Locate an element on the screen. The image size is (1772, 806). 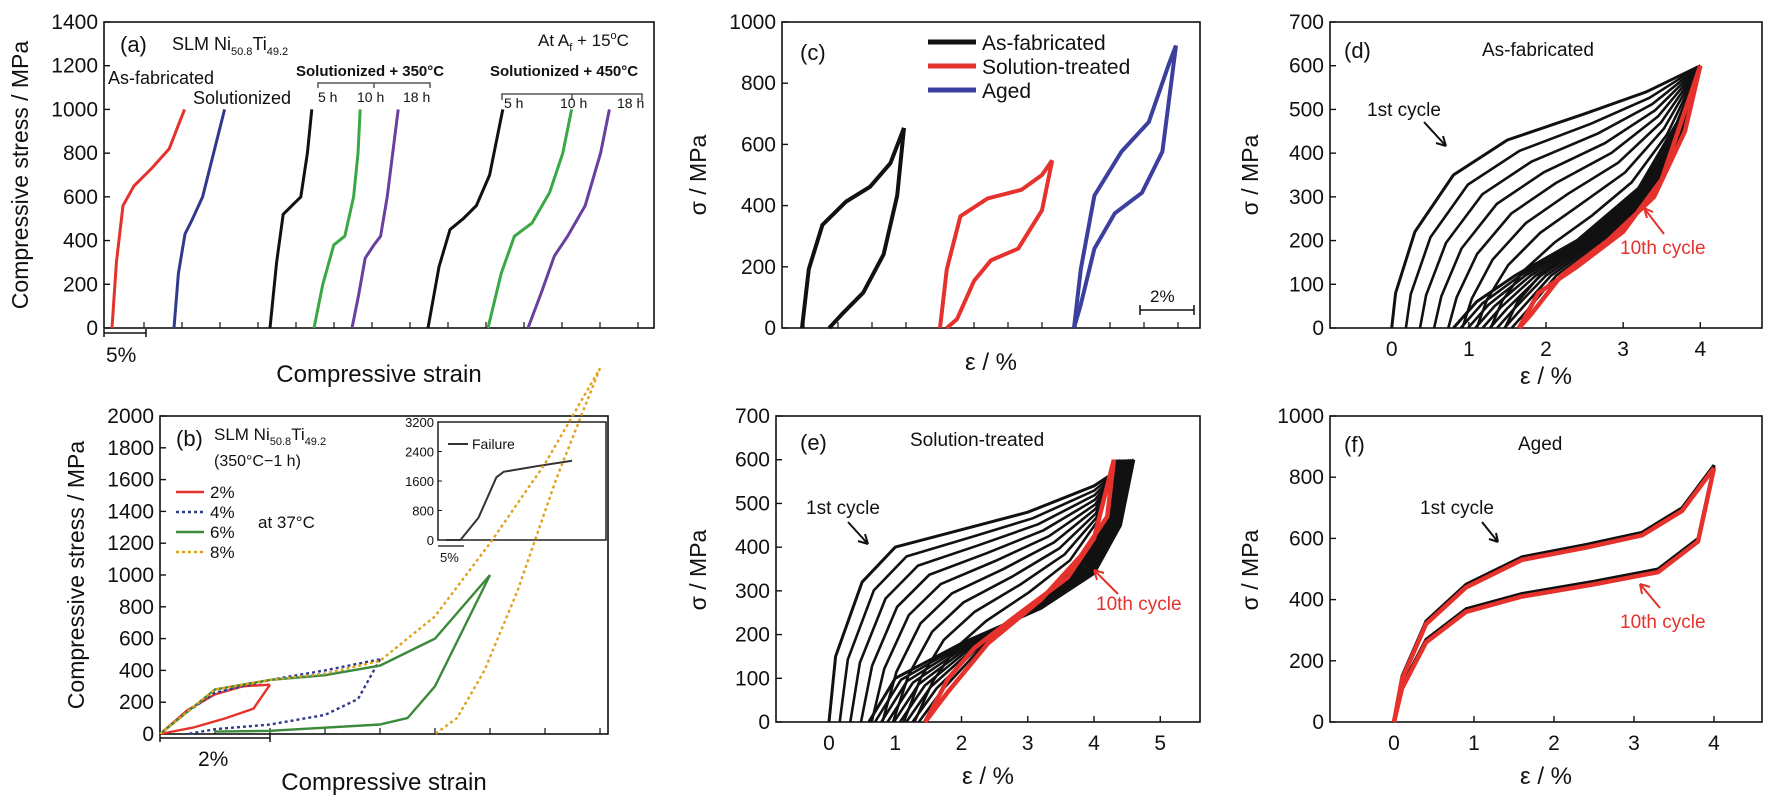
panel-e-cycle-4-loading is located at coordinates (994, 590).